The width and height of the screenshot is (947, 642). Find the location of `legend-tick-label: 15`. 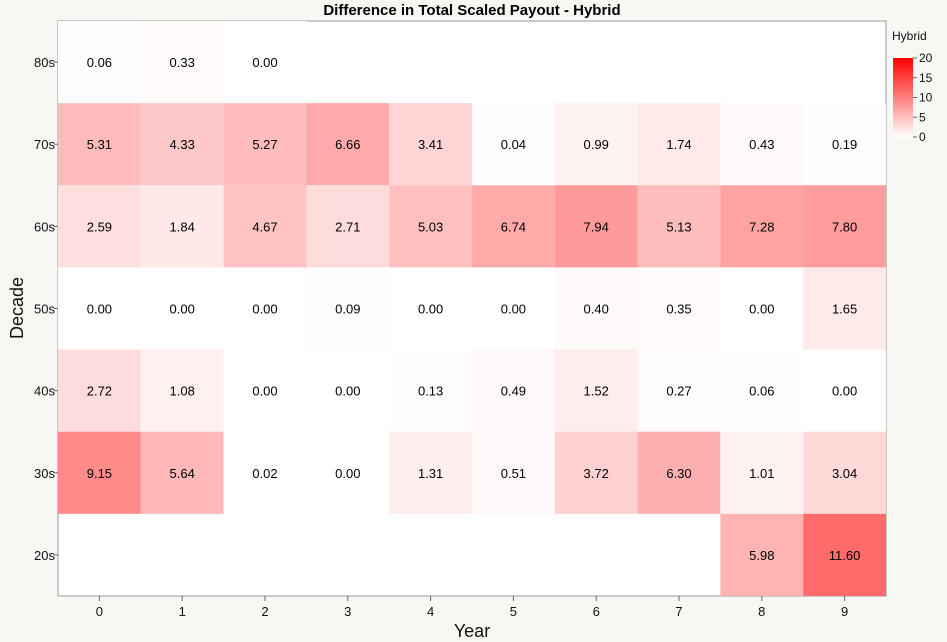

legend-tick-label: 15 is located at coordinates (926, 78).